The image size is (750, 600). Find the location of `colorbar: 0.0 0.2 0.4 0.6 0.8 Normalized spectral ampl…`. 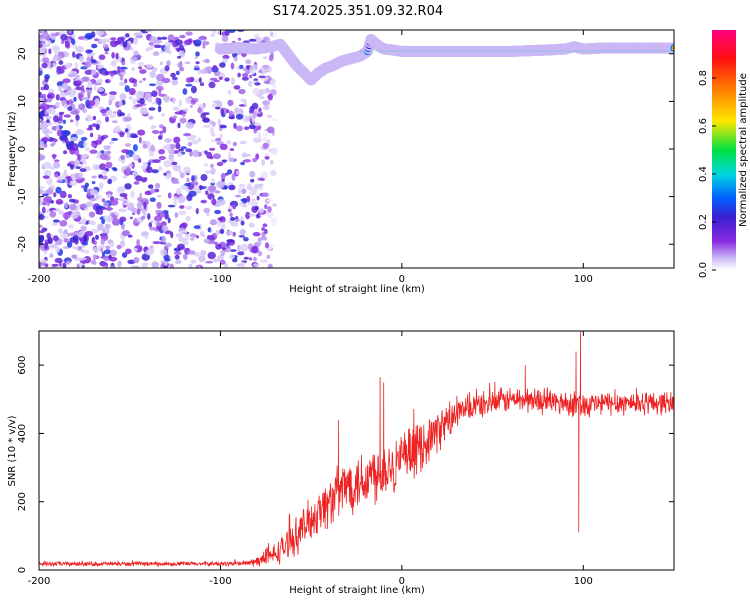

colorbar: 0.0 0.2 0.4 0.6 0.8 Normalized spectral ampl… is located at coordinates (723, 154).